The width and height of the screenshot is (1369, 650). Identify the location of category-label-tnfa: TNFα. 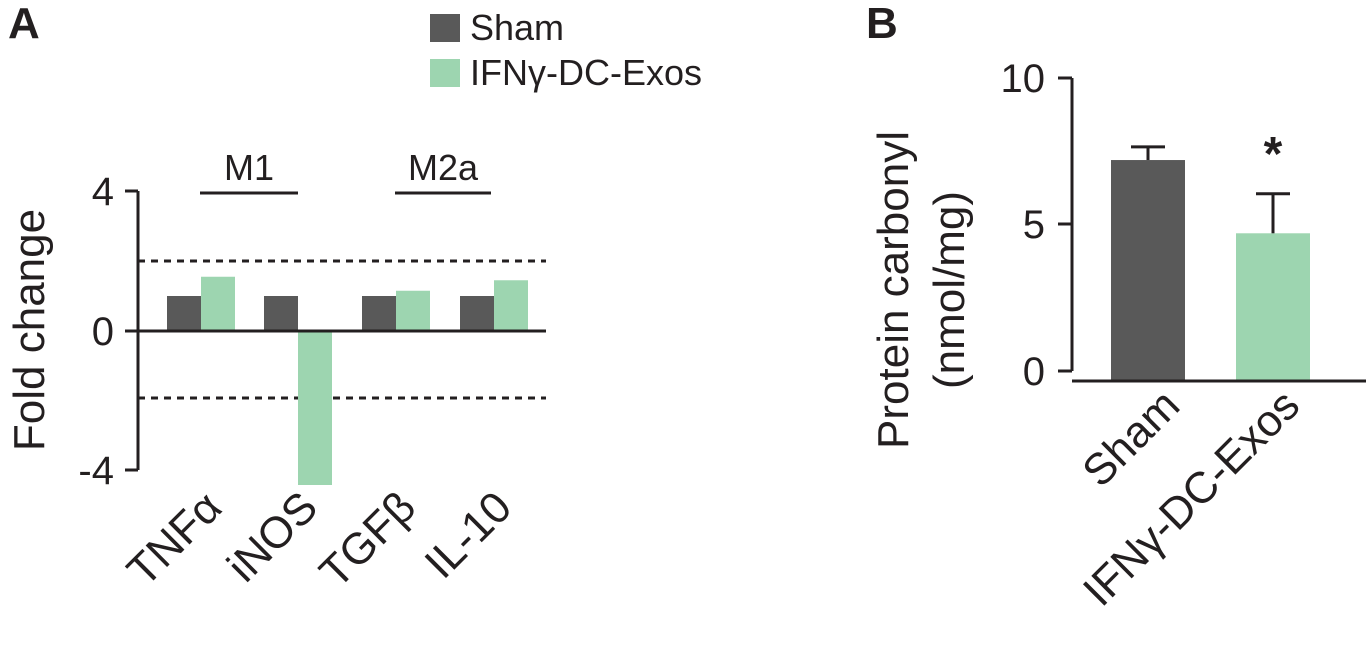
(174, 538).